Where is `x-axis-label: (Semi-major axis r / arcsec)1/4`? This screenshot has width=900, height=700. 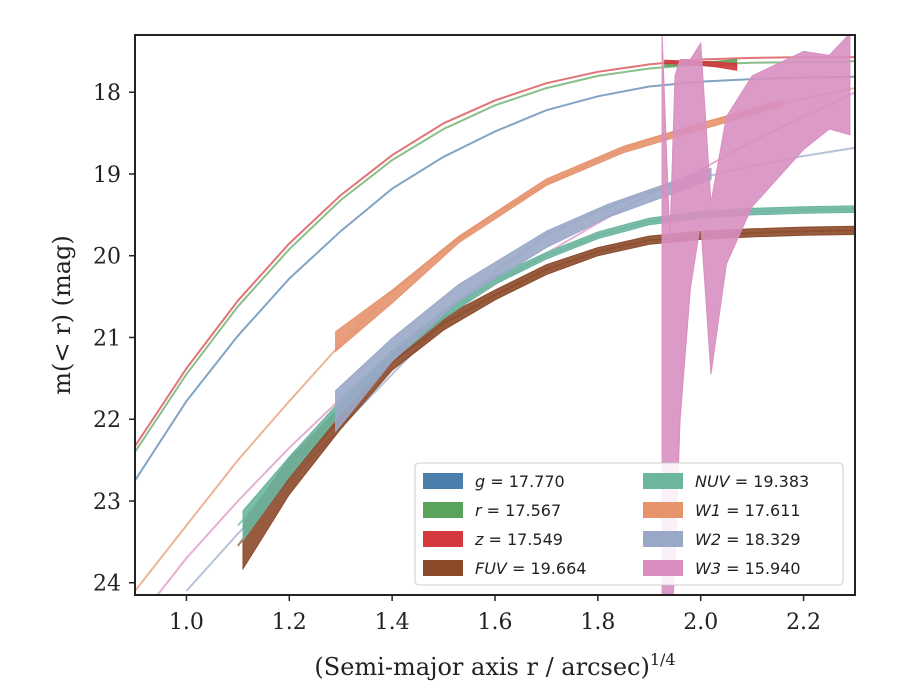 x-axis-label: (Semi-major axis r / arcsec)1/4 is located at coordinates (494, 665).